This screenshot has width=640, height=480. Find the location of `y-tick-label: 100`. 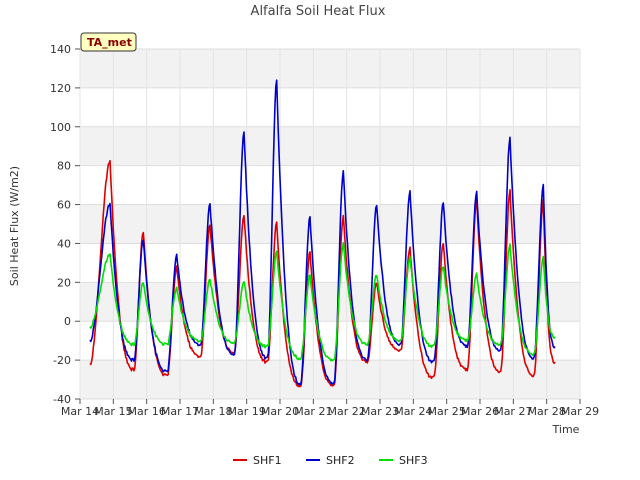

y-tick-label: 100 is located at coordinates (60, 127).